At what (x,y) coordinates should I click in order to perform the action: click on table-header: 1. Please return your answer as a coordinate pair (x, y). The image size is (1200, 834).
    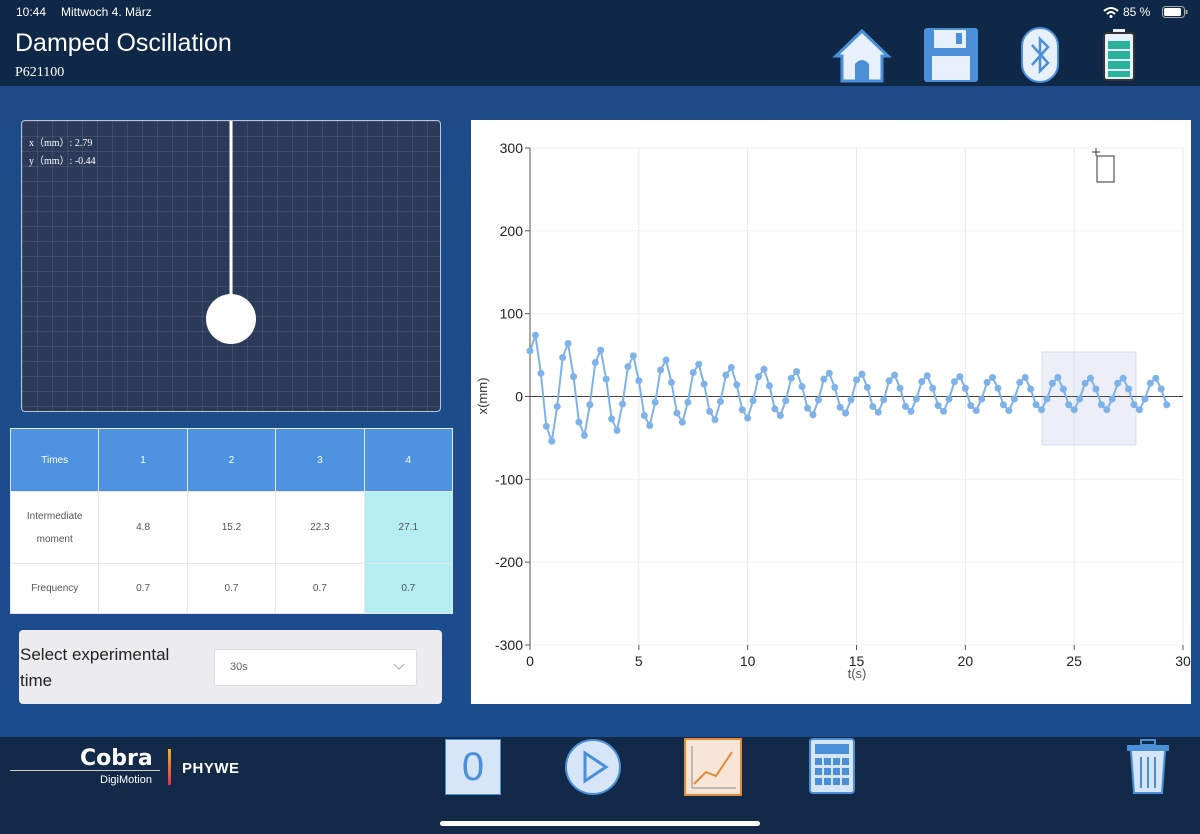
    Looking at the image, I should click on (143, 460).